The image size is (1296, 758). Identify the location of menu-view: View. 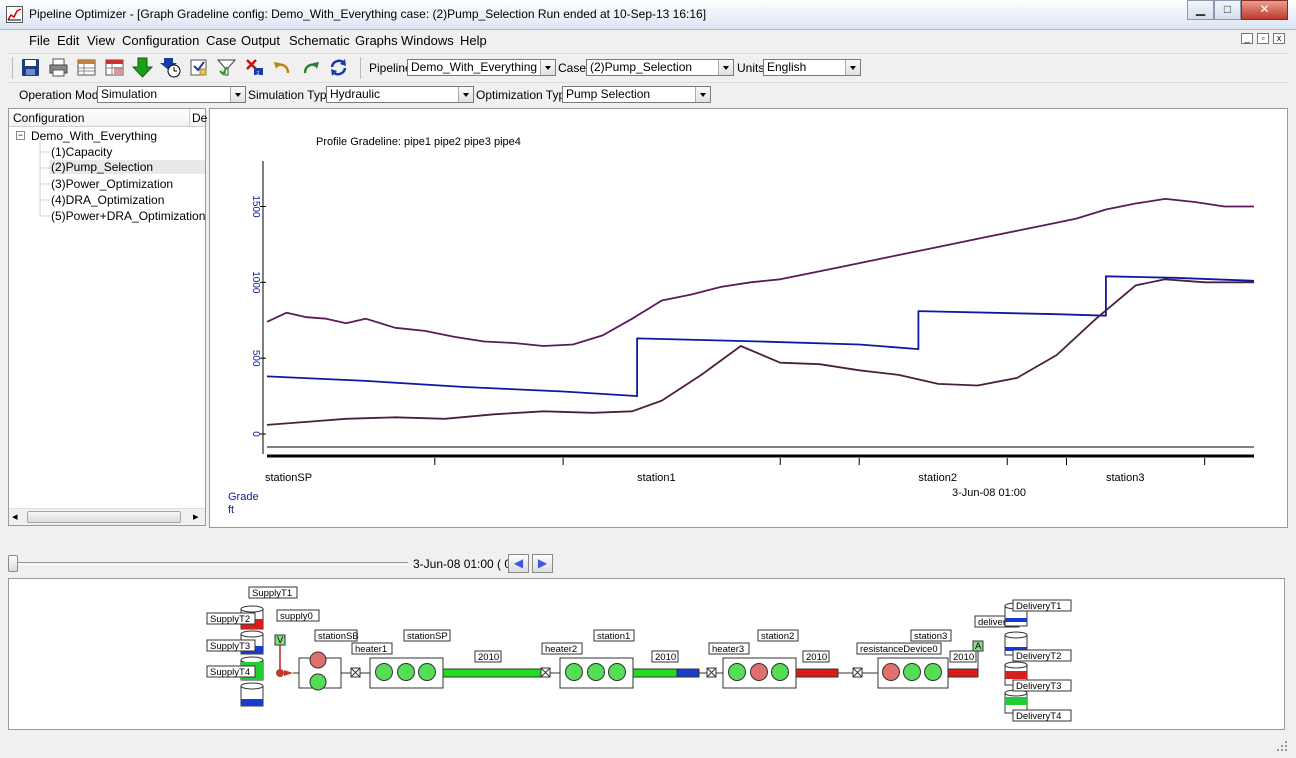
(101, 40).